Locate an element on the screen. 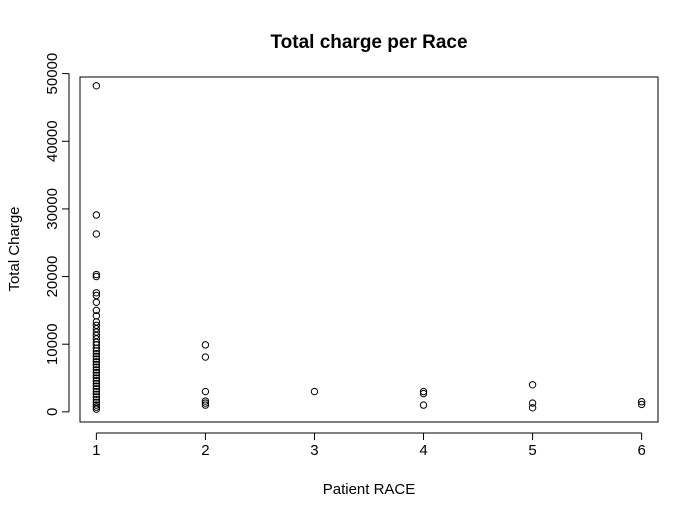  x-tick-label: 6 is located at coordinates (641, 450).